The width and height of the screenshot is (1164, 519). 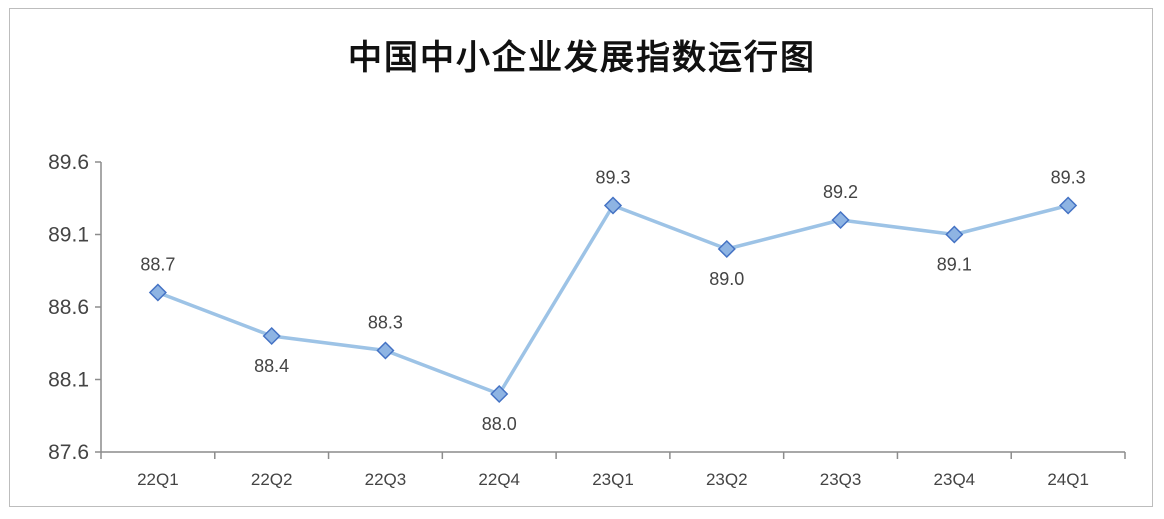 What do you see at coordinates (68, 380) in the screenshot?
I see `y-tick-label: 88.1` at bounding box center [68, 380].